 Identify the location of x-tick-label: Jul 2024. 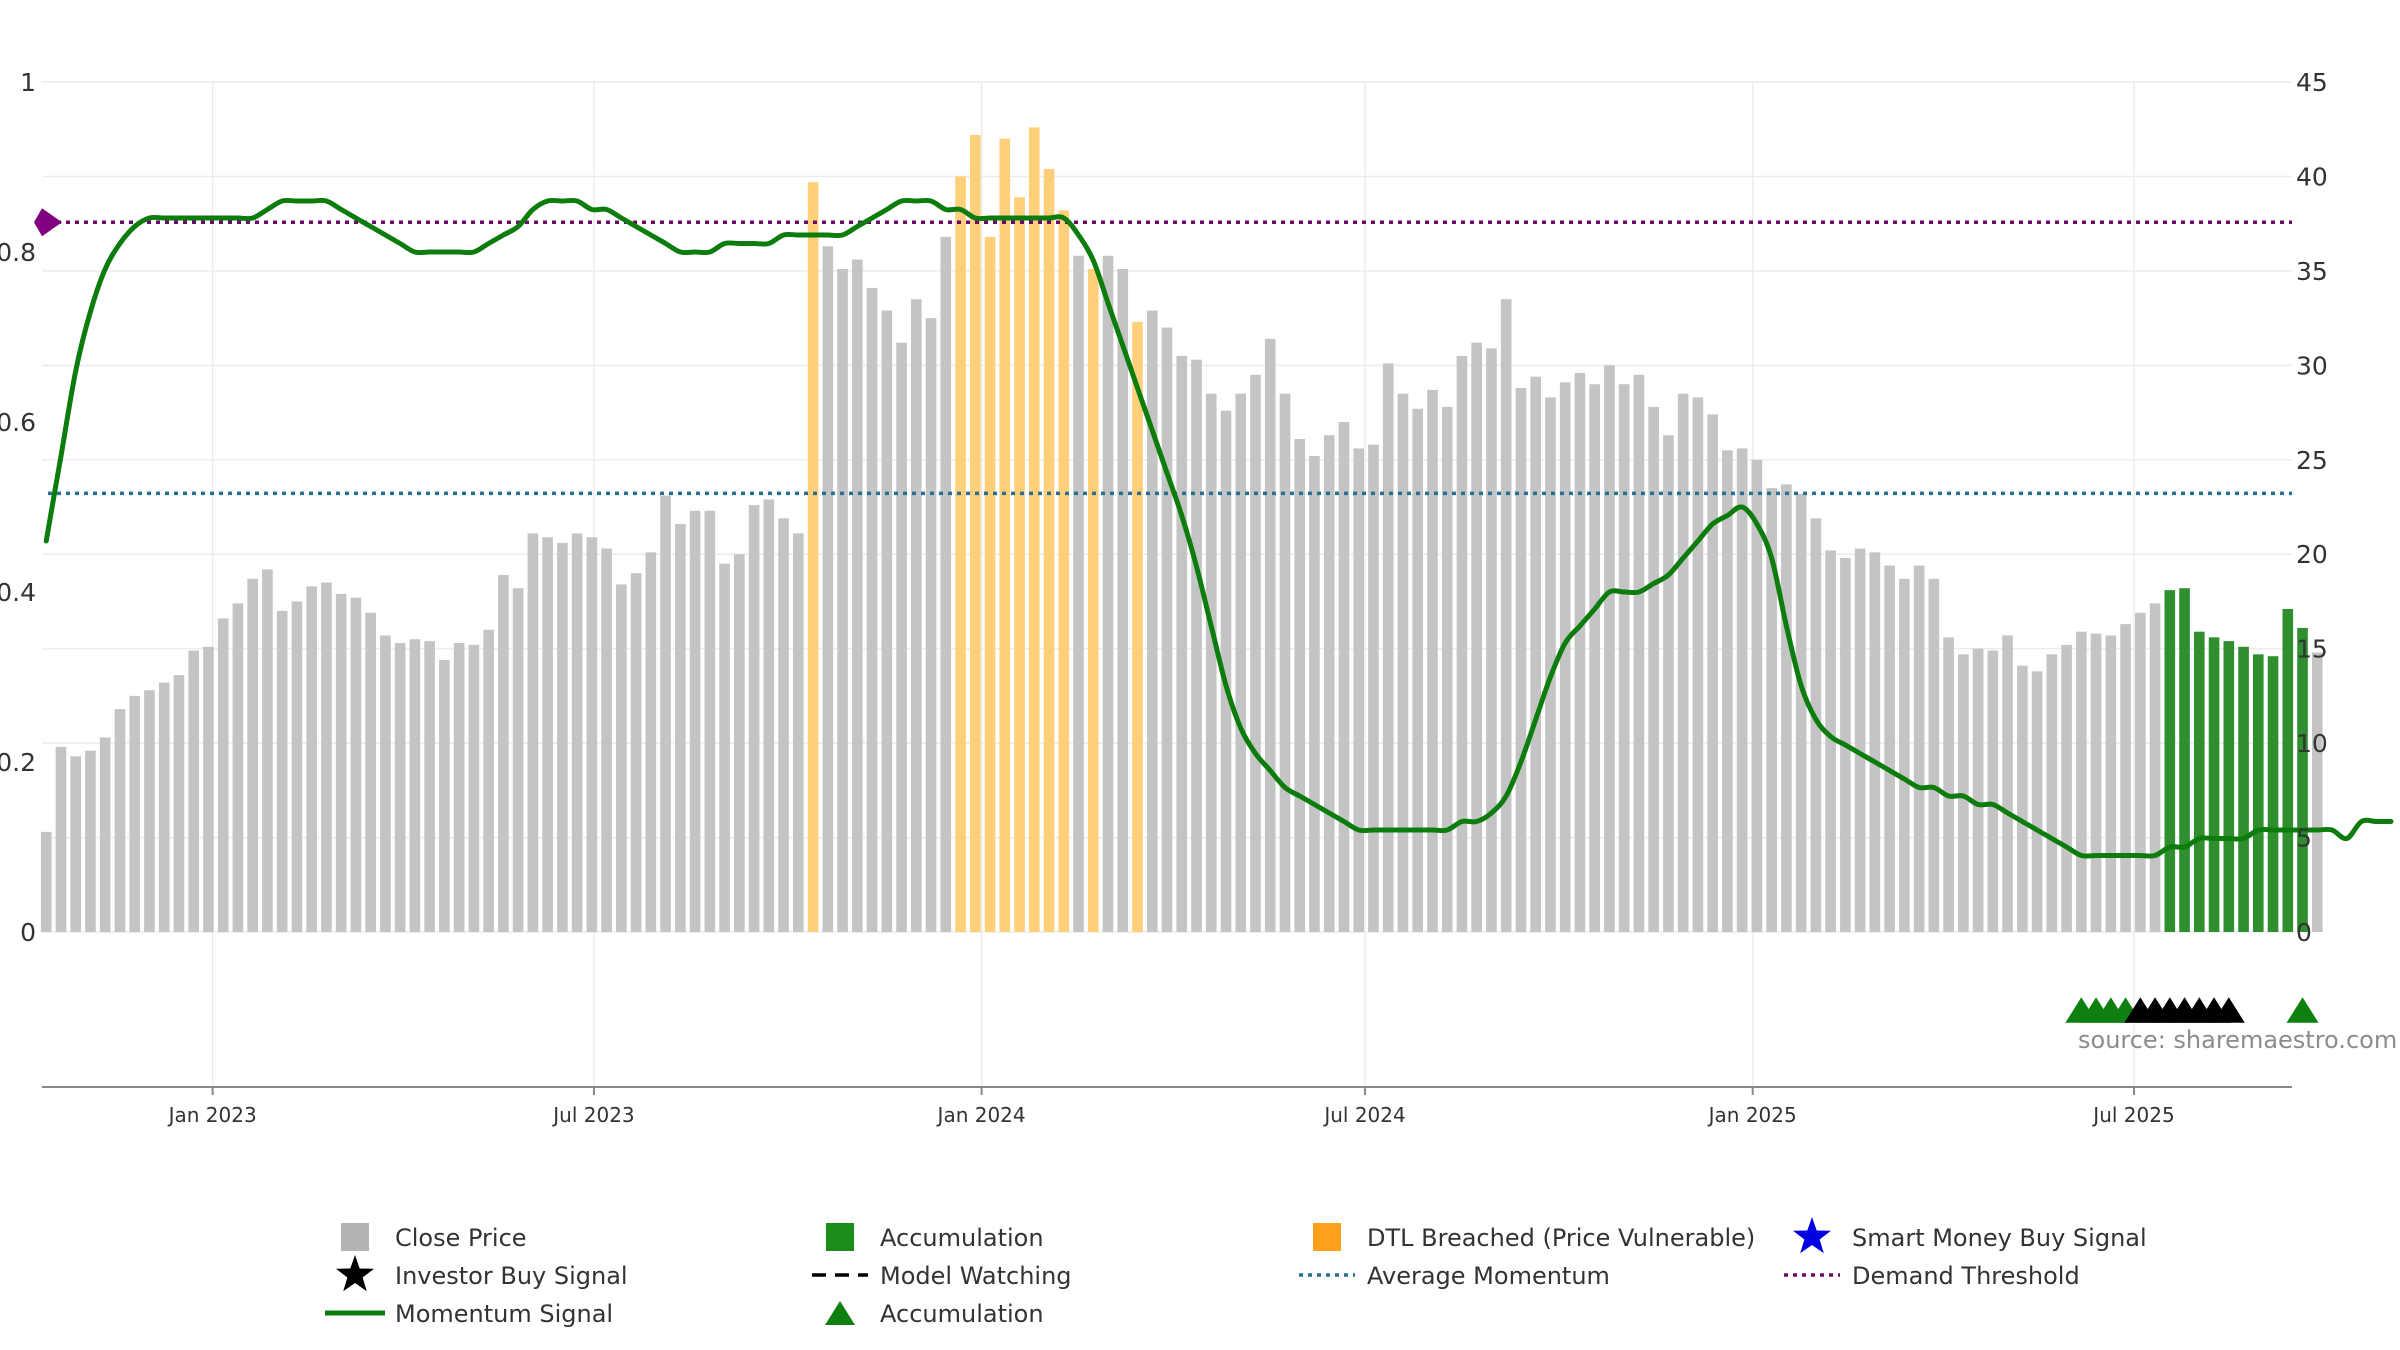
(1363, 1115).